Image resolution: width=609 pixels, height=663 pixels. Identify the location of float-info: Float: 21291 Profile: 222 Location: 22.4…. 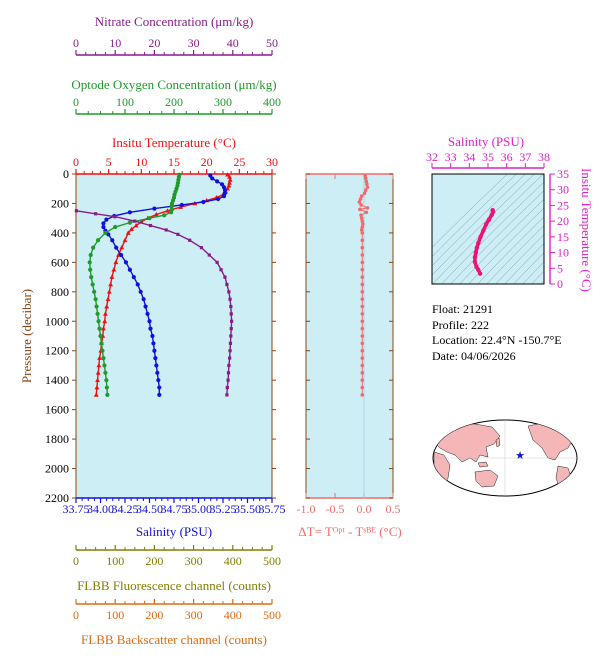
(497, 333).